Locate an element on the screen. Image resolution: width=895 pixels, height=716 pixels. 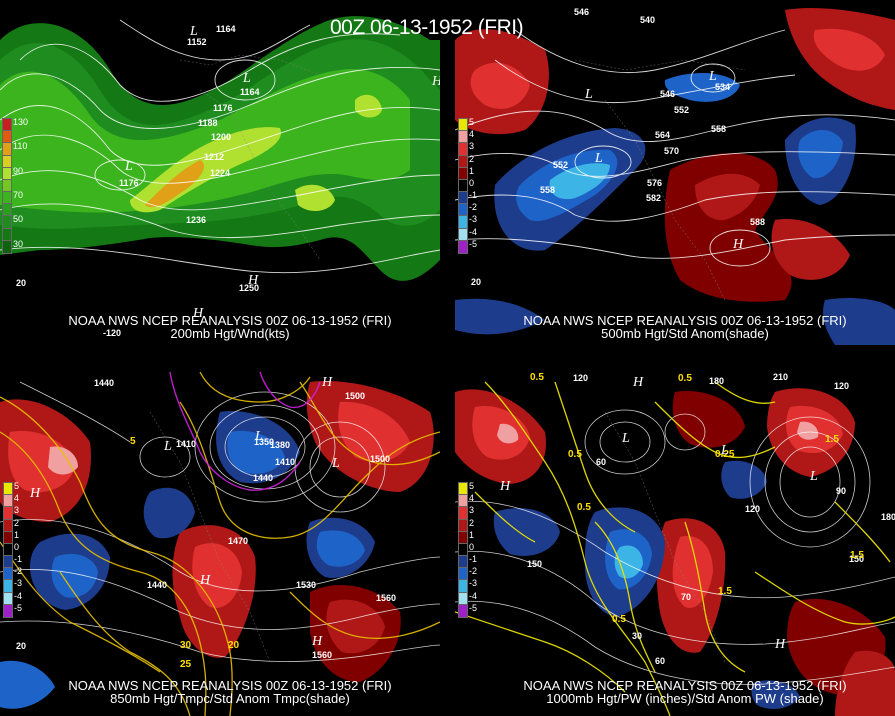
svg-text: 576 is located at coordinates (654, 183).